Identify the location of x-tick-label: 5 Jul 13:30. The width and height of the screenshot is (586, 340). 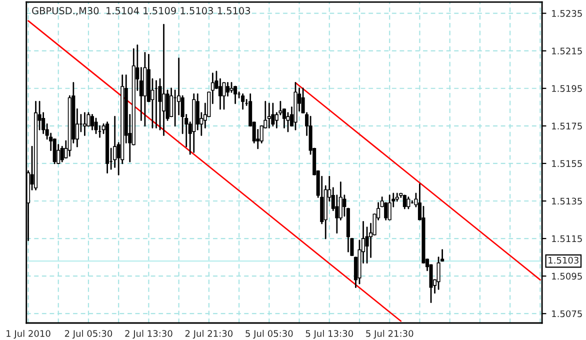
(329, 334).